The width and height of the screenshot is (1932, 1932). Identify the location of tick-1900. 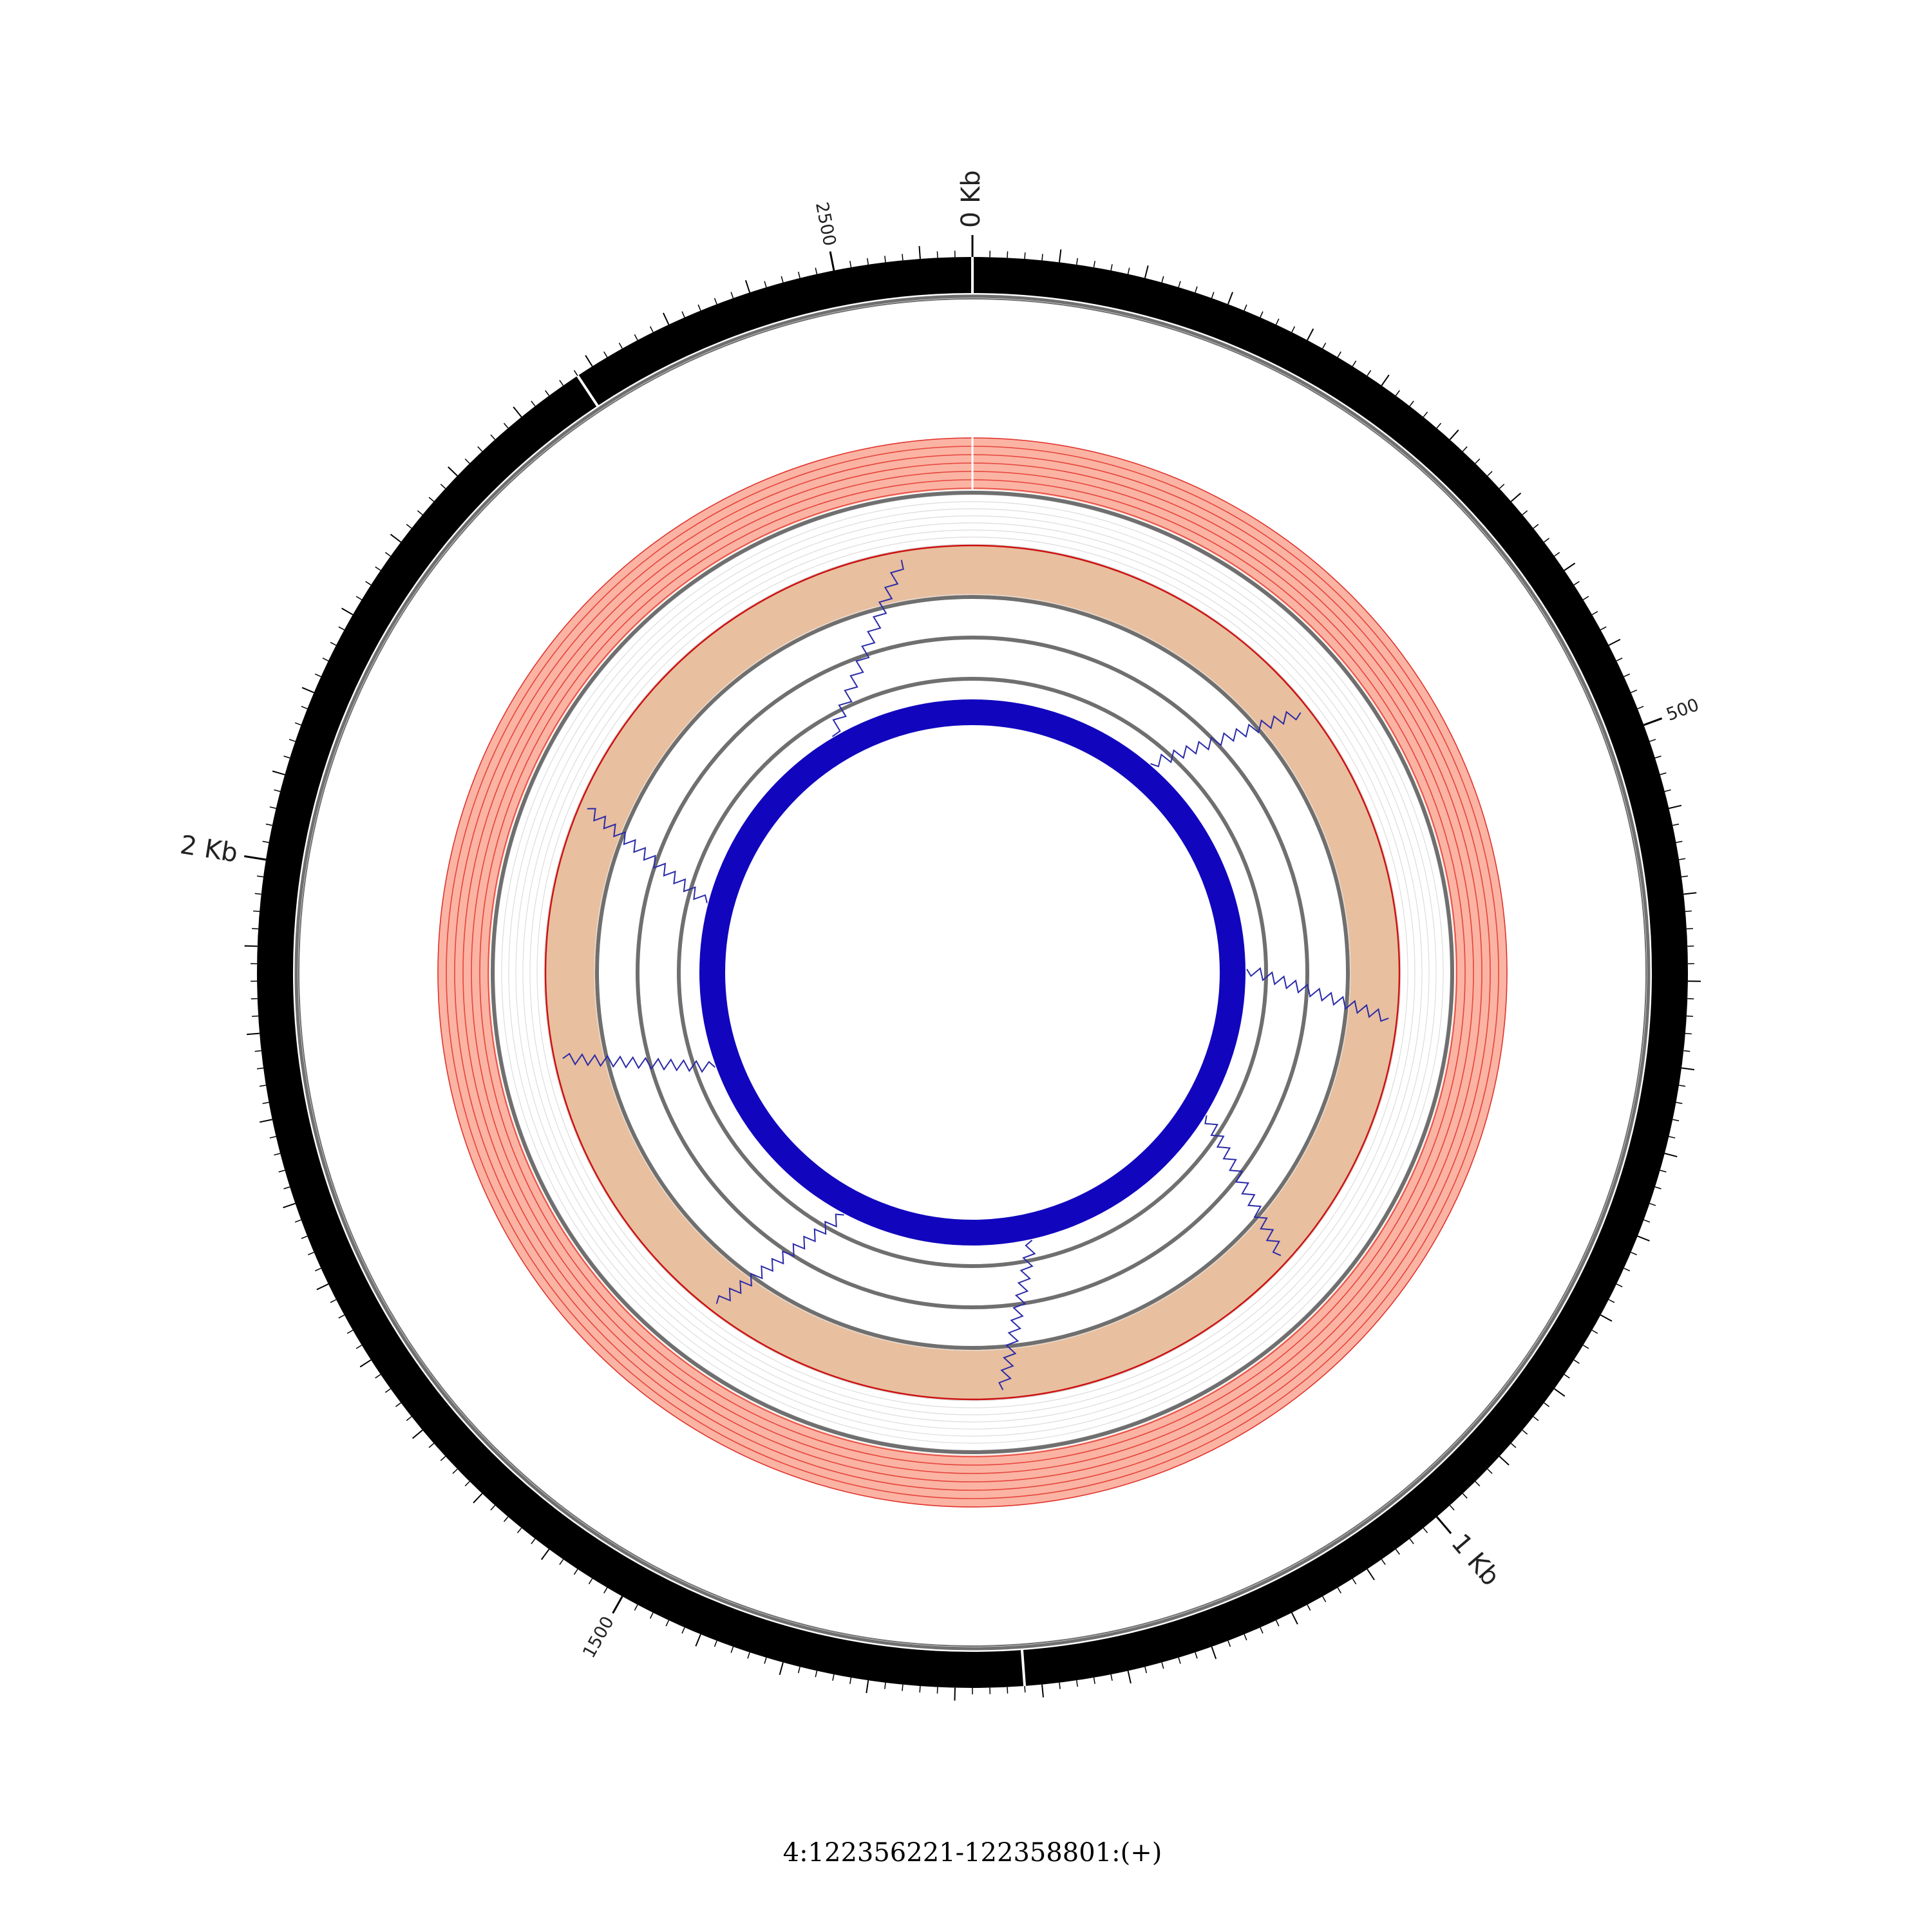
(254, 1034).